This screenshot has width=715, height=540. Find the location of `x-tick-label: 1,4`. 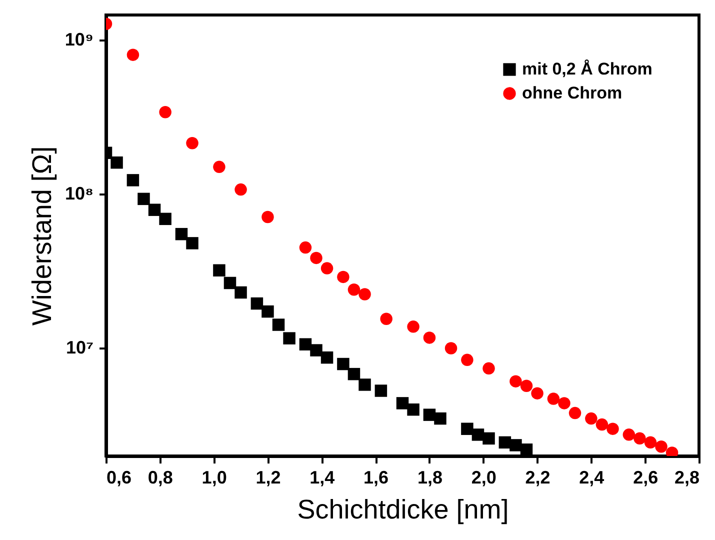

x-tick-label: 1,4 is located at coordinates (322, 478).